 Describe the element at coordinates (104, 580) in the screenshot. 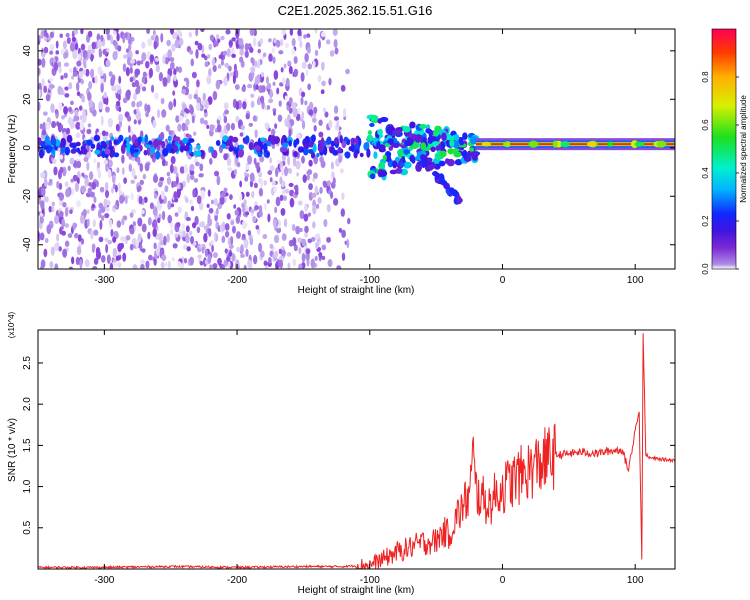

I see `x-tick-label: -300` at that location.